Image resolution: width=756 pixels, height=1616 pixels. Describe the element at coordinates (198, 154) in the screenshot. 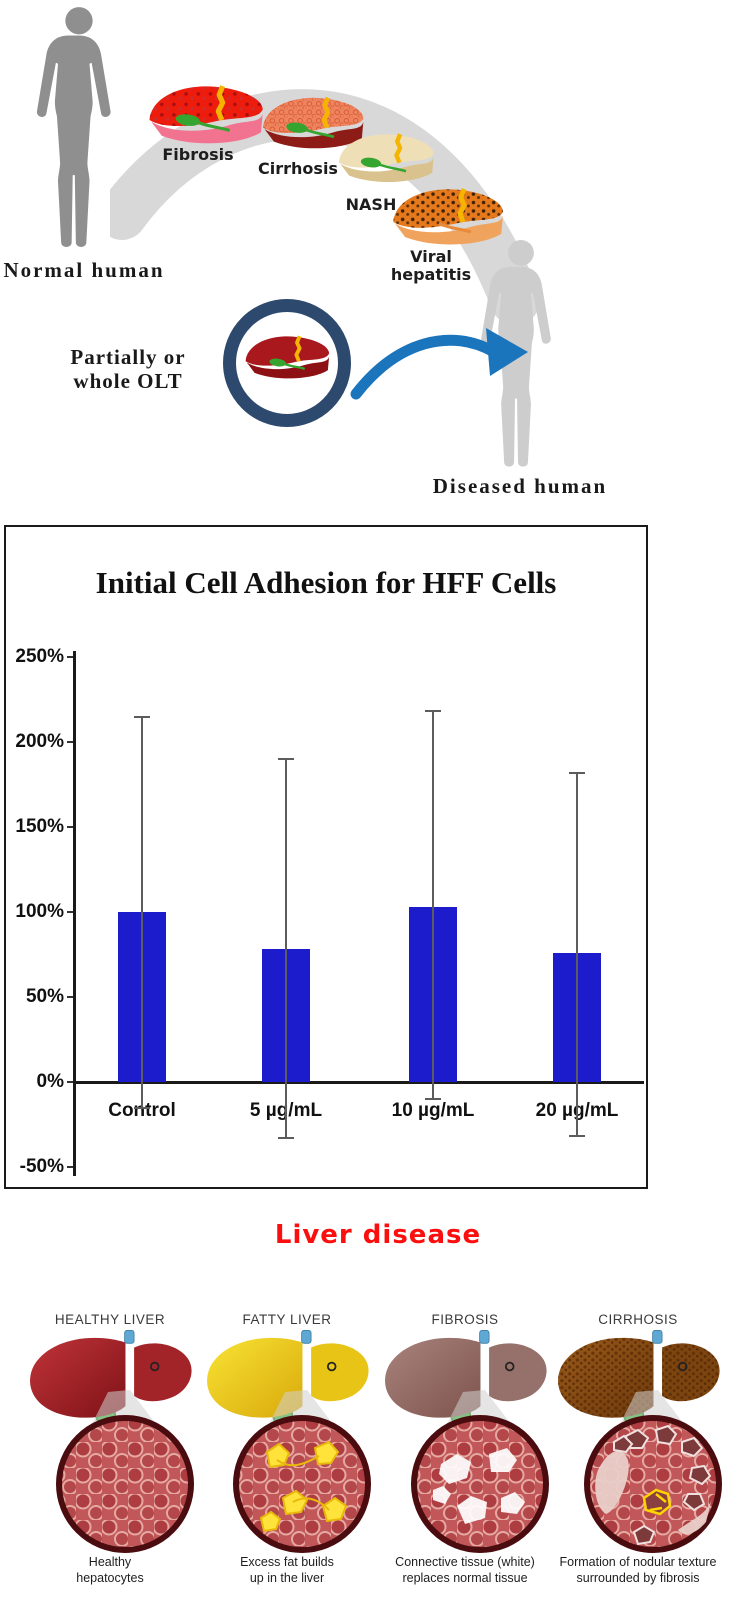

I see `stage-label-fibrosis: Fibrosis` at that location.